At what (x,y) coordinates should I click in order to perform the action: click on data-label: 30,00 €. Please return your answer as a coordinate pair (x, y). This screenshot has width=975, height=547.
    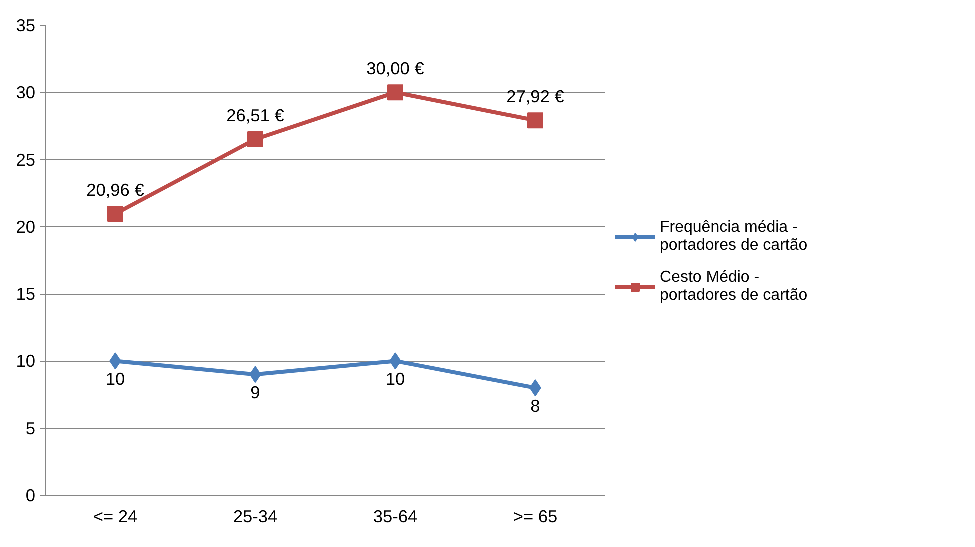
    Looking at the image, I should click on (395, 68).